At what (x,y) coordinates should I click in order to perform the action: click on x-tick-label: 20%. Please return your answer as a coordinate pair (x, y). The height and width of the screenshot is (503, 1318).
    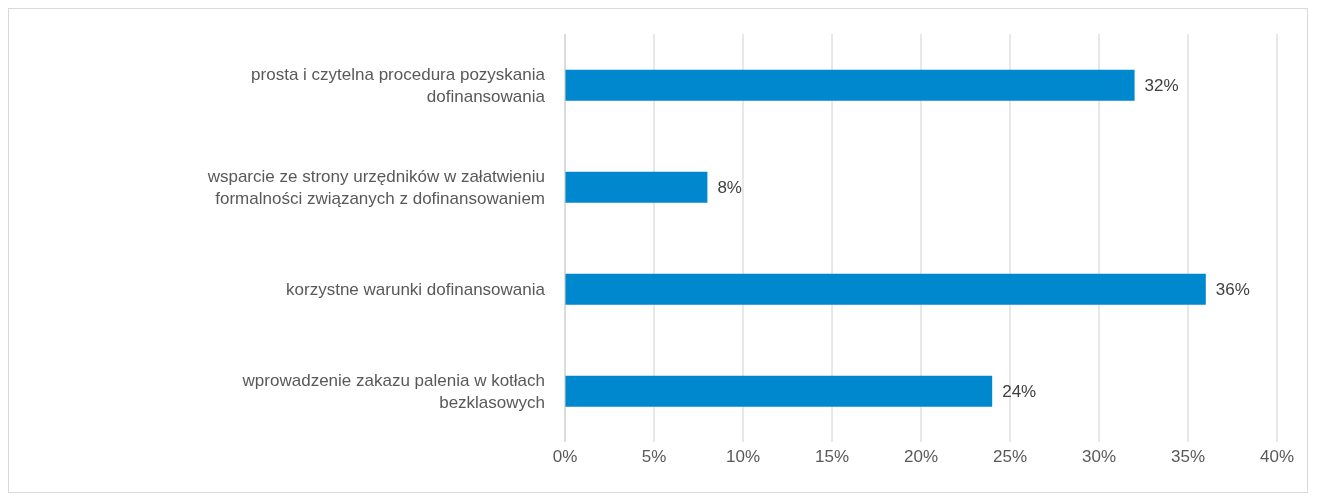
    Looking at the image, I should click on (921, 457).